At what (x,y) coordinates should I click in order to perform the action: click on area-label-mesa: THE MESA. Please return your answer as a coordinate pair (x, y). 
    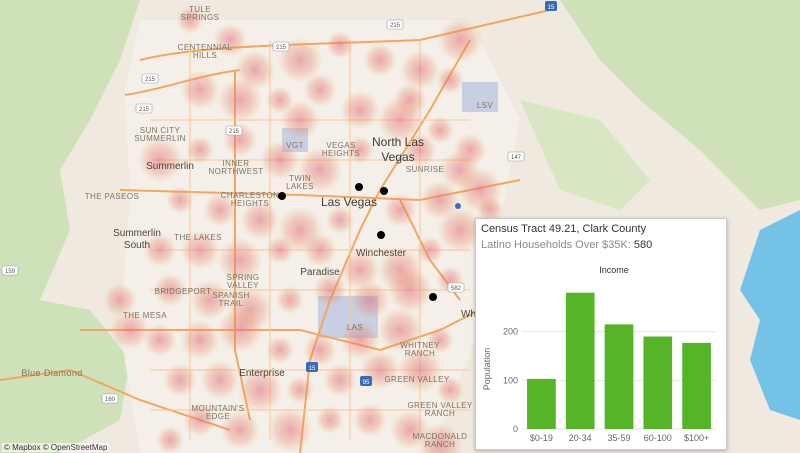
    Looking at the image, I should click on (145, 315).